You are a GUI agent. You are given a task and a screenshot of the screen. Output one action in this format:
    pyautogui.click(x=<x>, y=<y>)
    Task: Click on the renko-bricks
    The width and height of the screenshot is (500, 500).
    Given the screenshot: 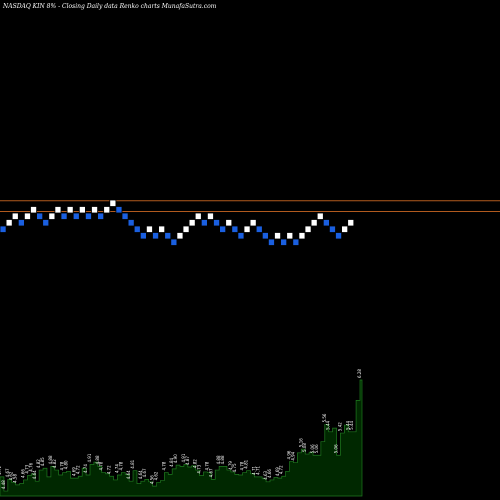 What is the action you would take?
    pyautogui.click(x=177, y=222)
    